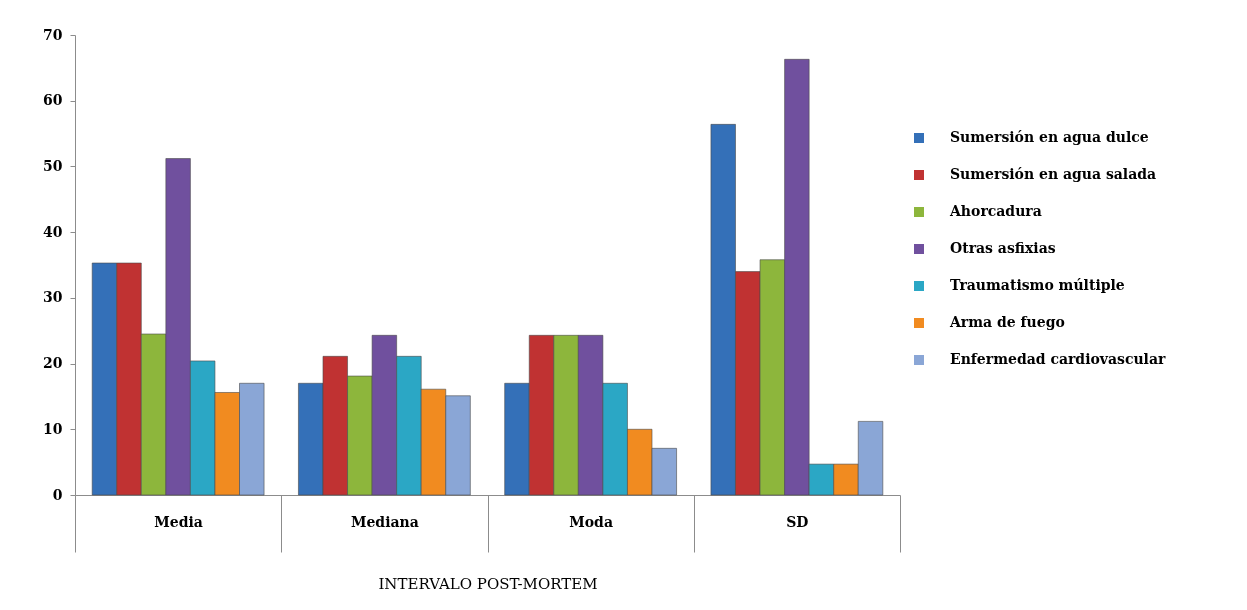 This screenshot has width=1247, height=610. Describe the element at coordinates (53, 165) in the screenshot. I see `y-tick-label: 50` at that location.